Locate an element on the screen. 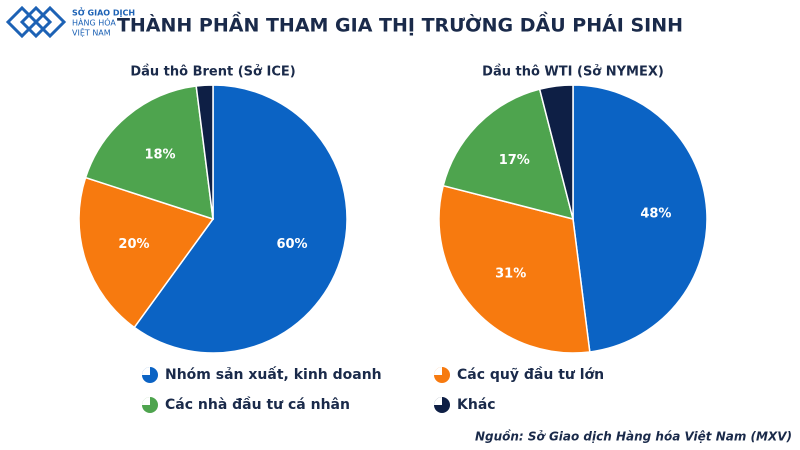 The width and height of the screenshot is (800, 450). logo-text: HÀNG HÓA is located at coordinates (94, 22).